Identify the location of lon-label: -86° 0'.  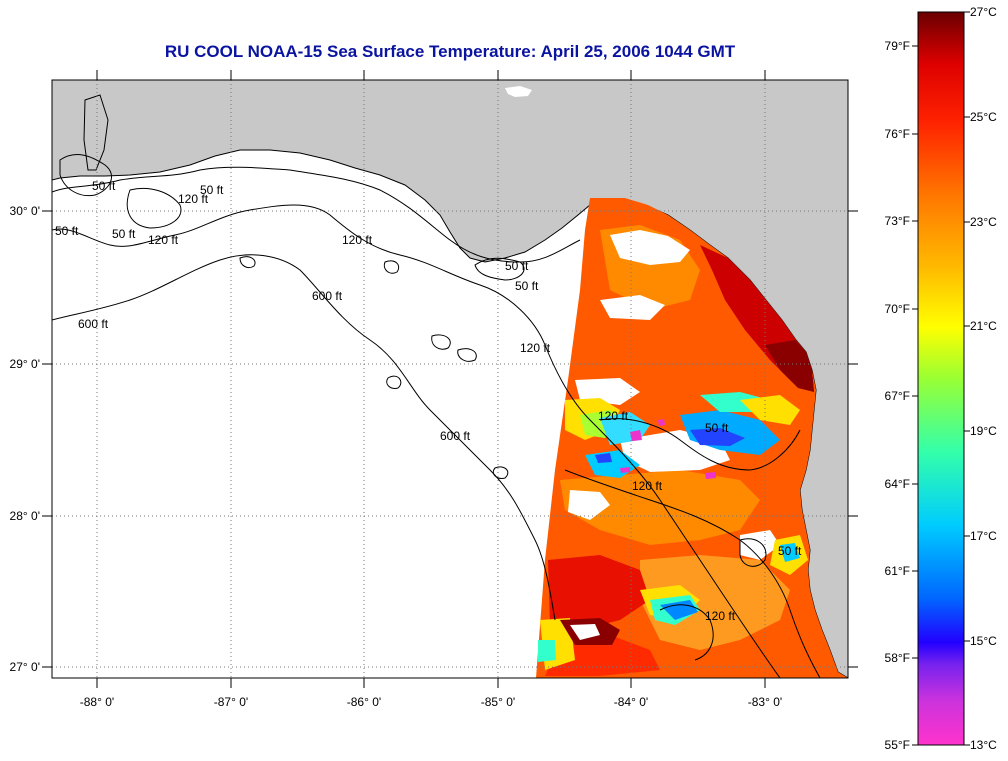
(364, 702).